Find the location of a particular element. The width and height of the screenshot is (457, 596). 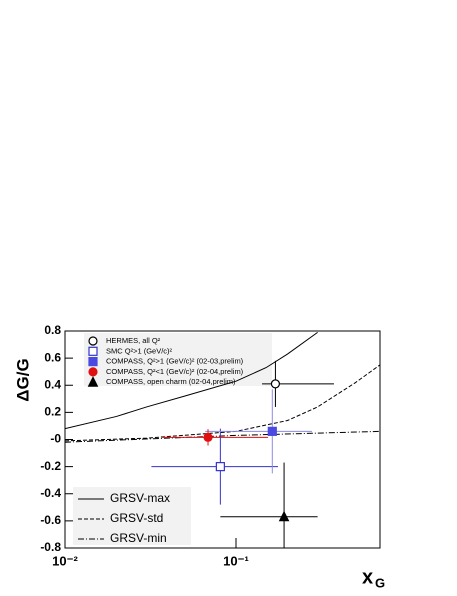

y-tick-label: 0.8 is located at coordinates (52, 330).